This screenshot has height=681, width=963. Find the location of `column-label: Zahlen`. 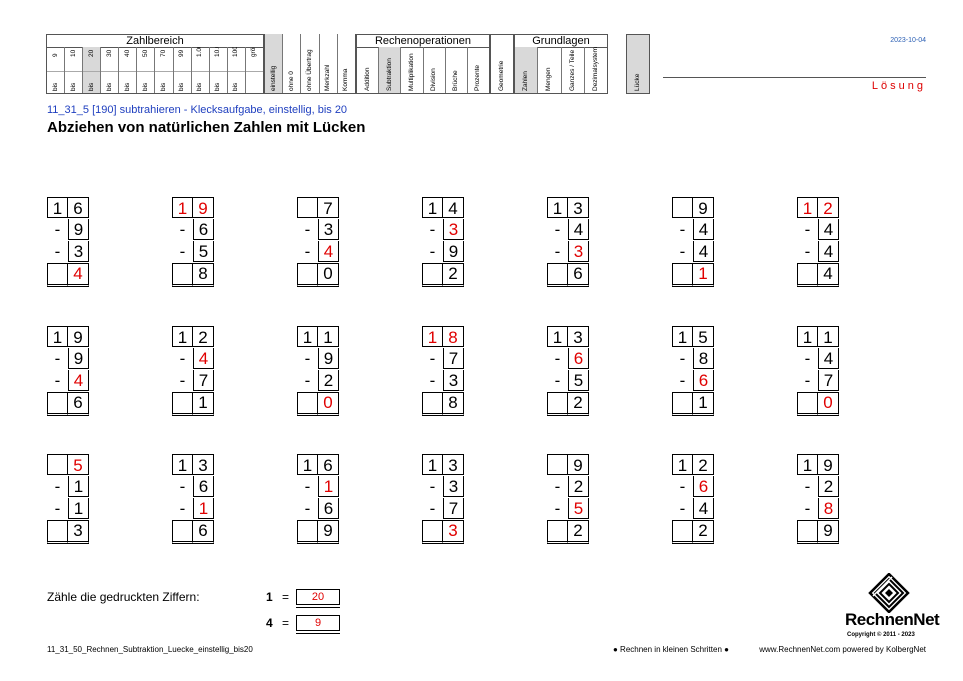

column-label: Zahlen is located at coordinates (526, 81).